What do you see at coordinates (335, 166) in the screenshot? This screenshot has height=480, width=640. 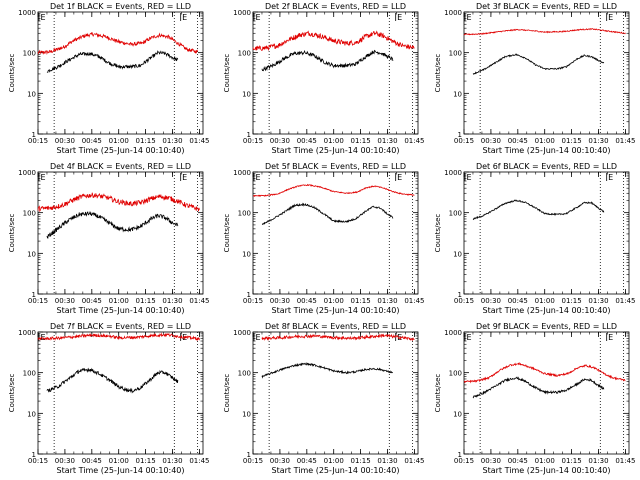 I see `panel-title: Det 5f BLACK = Events, RED = LLD` at bounding box center [335, 166].